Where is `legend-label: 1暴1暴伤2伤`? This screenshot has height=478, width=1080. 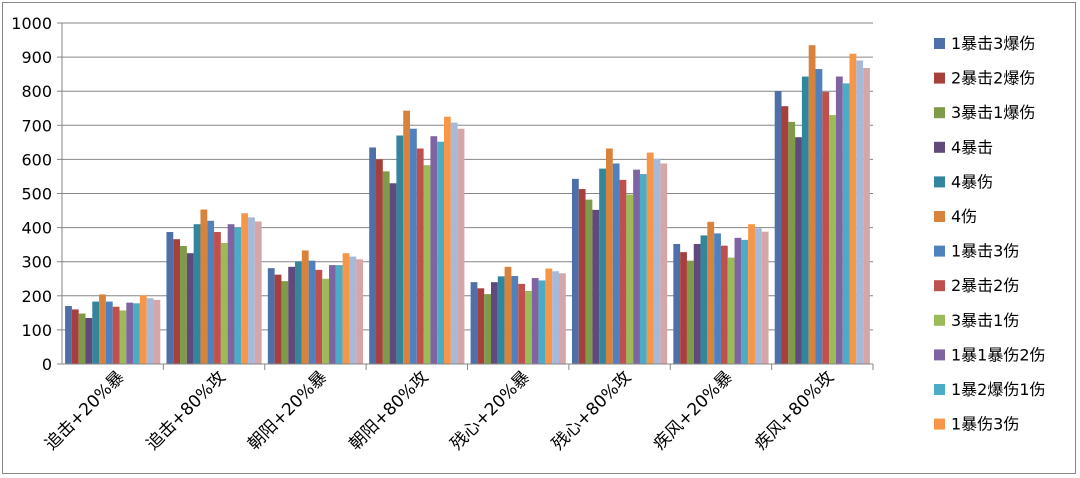 legend-label: 1暴1暴伤2伤 is located at coordinates (998, 354).